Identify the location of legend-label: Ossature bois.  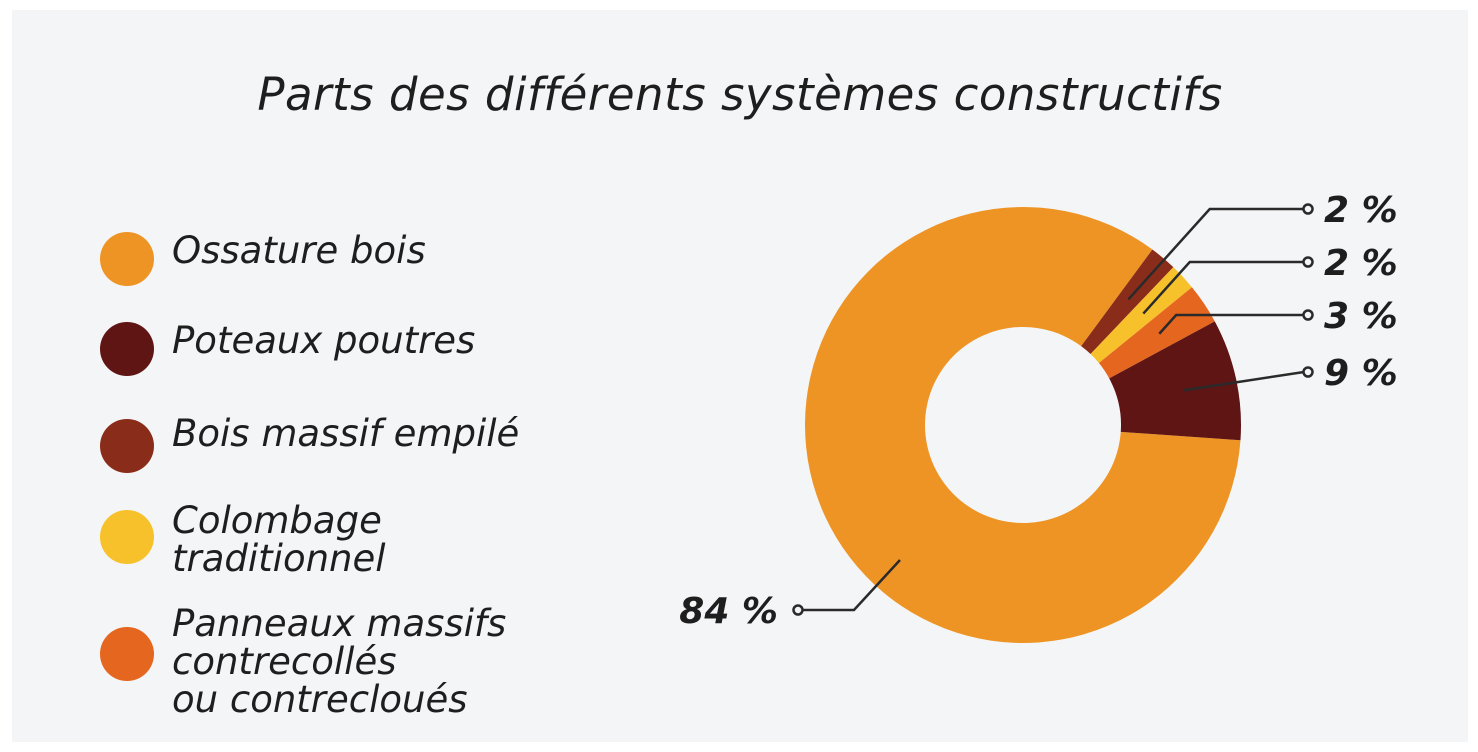
(299, 250).